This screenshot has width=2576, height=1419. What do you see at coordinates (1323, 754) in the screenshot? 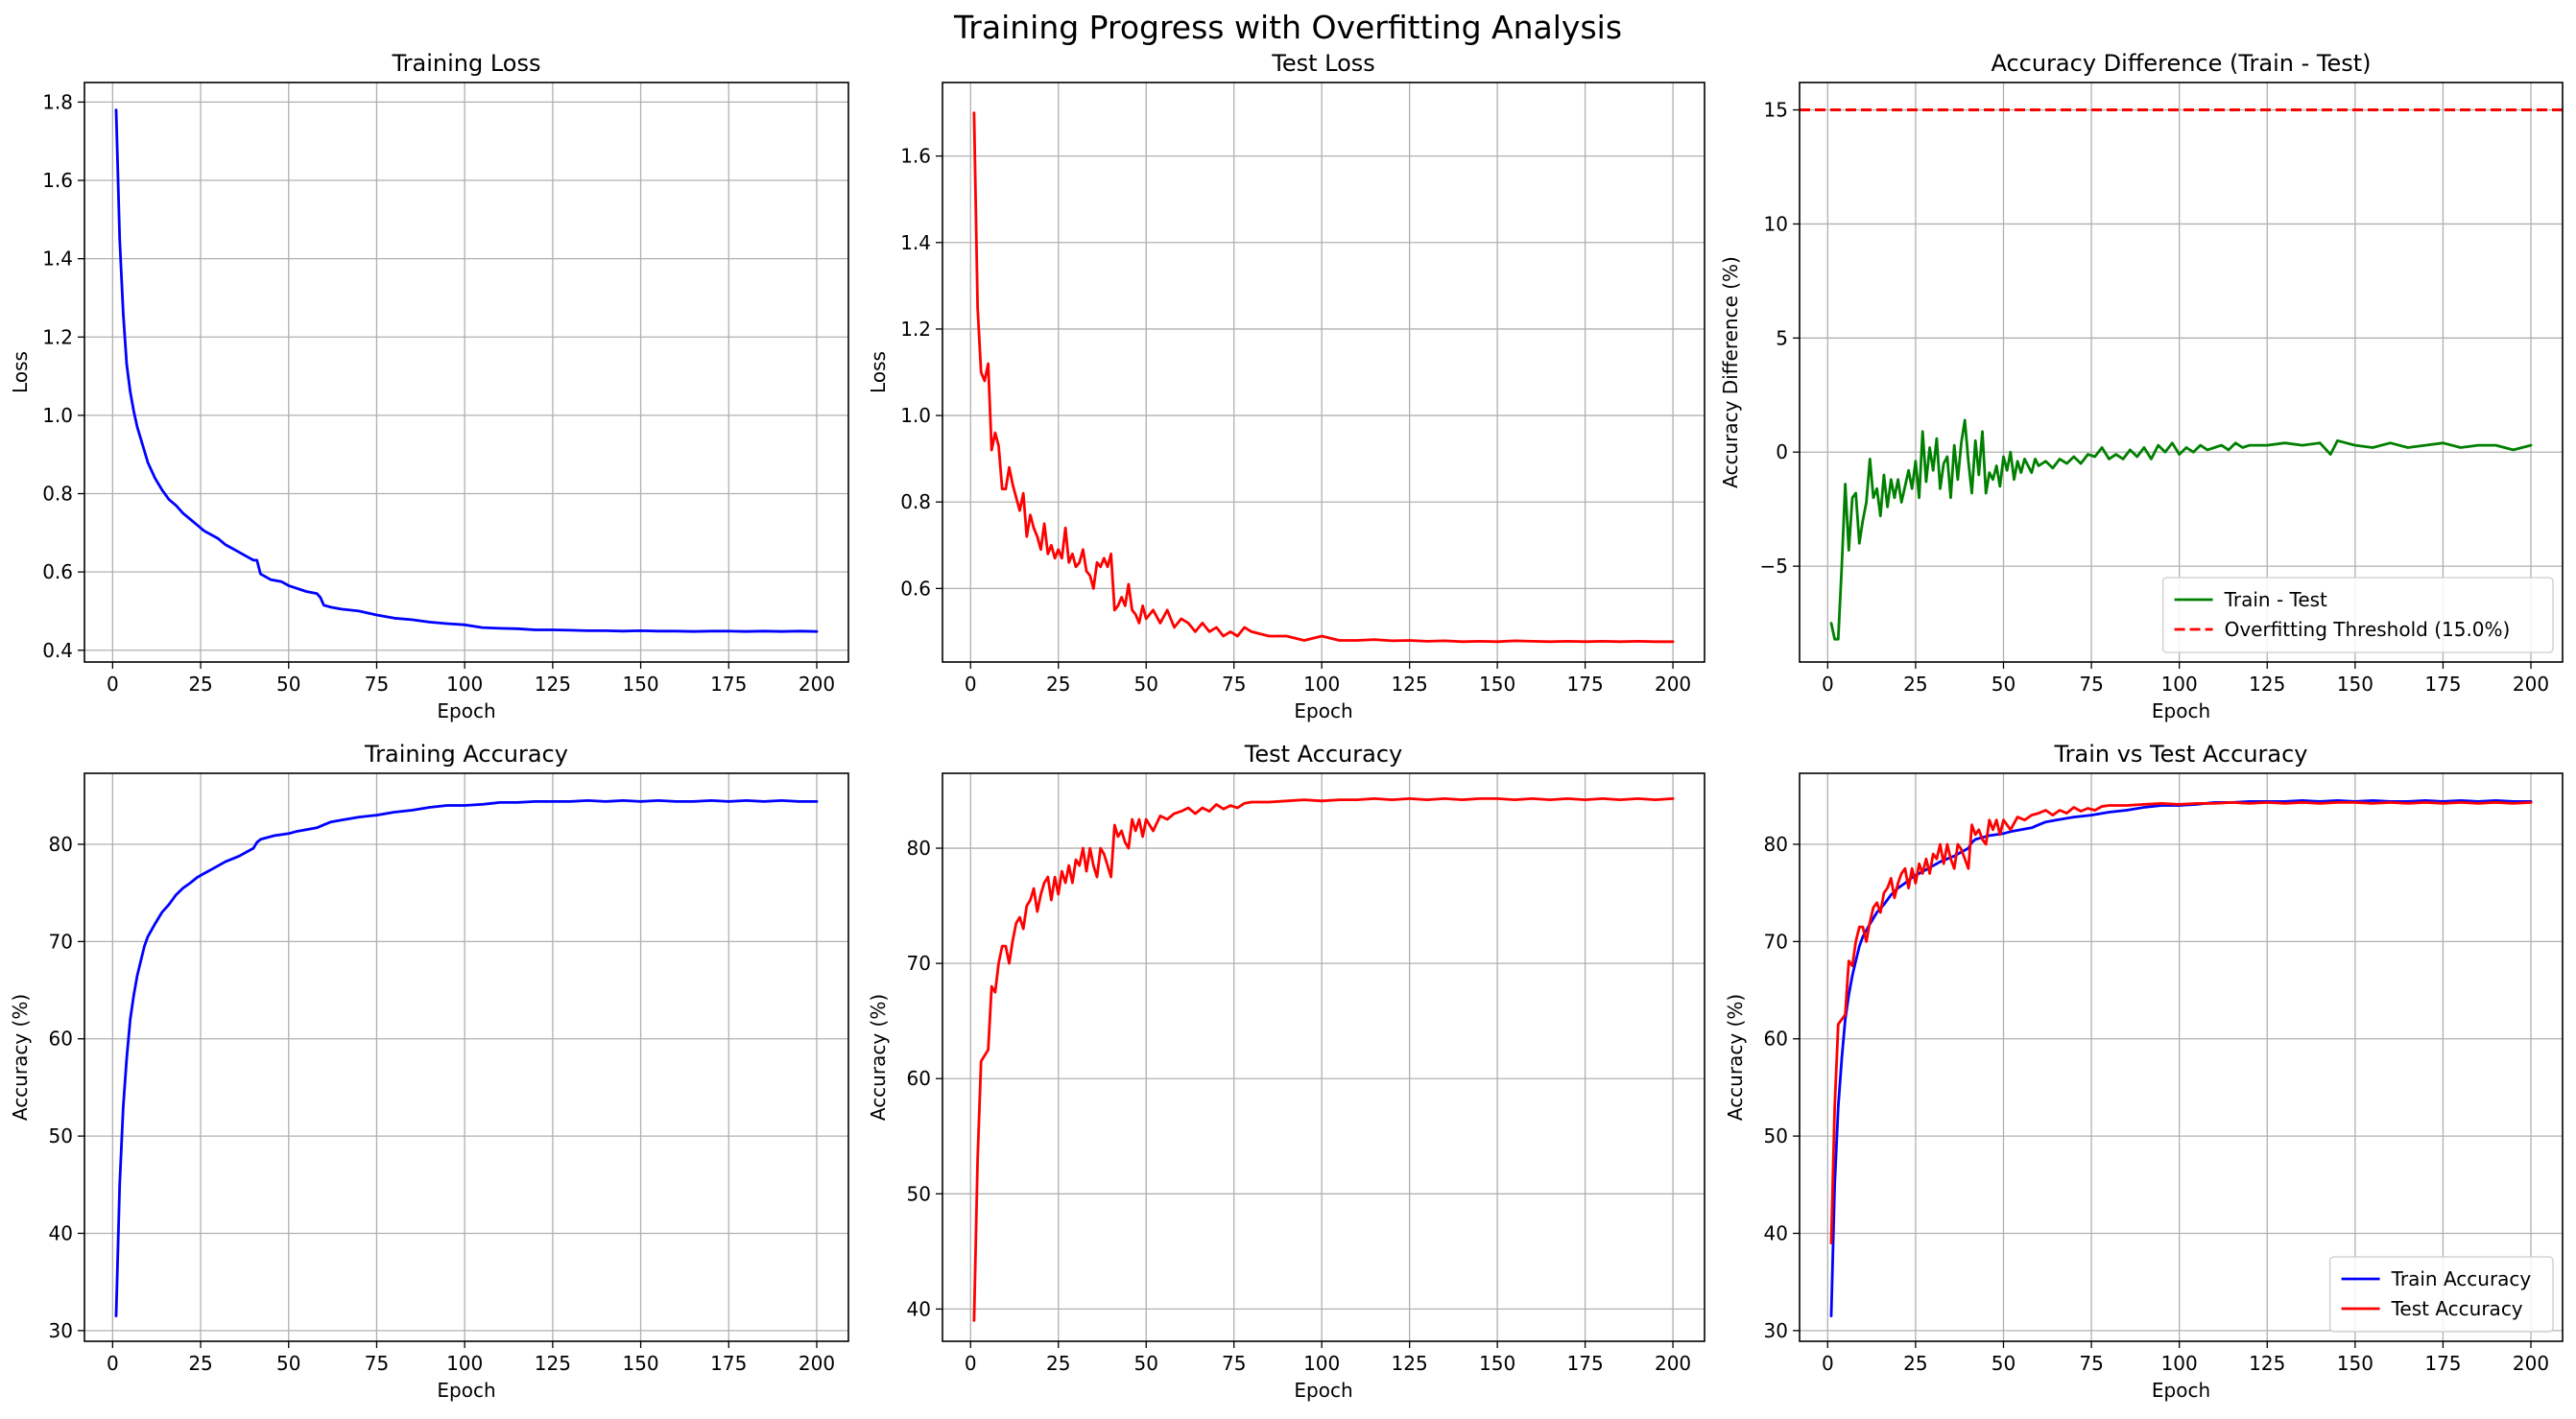
I see `chart-5-title: Test Accuracy` at bounding box center [1323, 754].